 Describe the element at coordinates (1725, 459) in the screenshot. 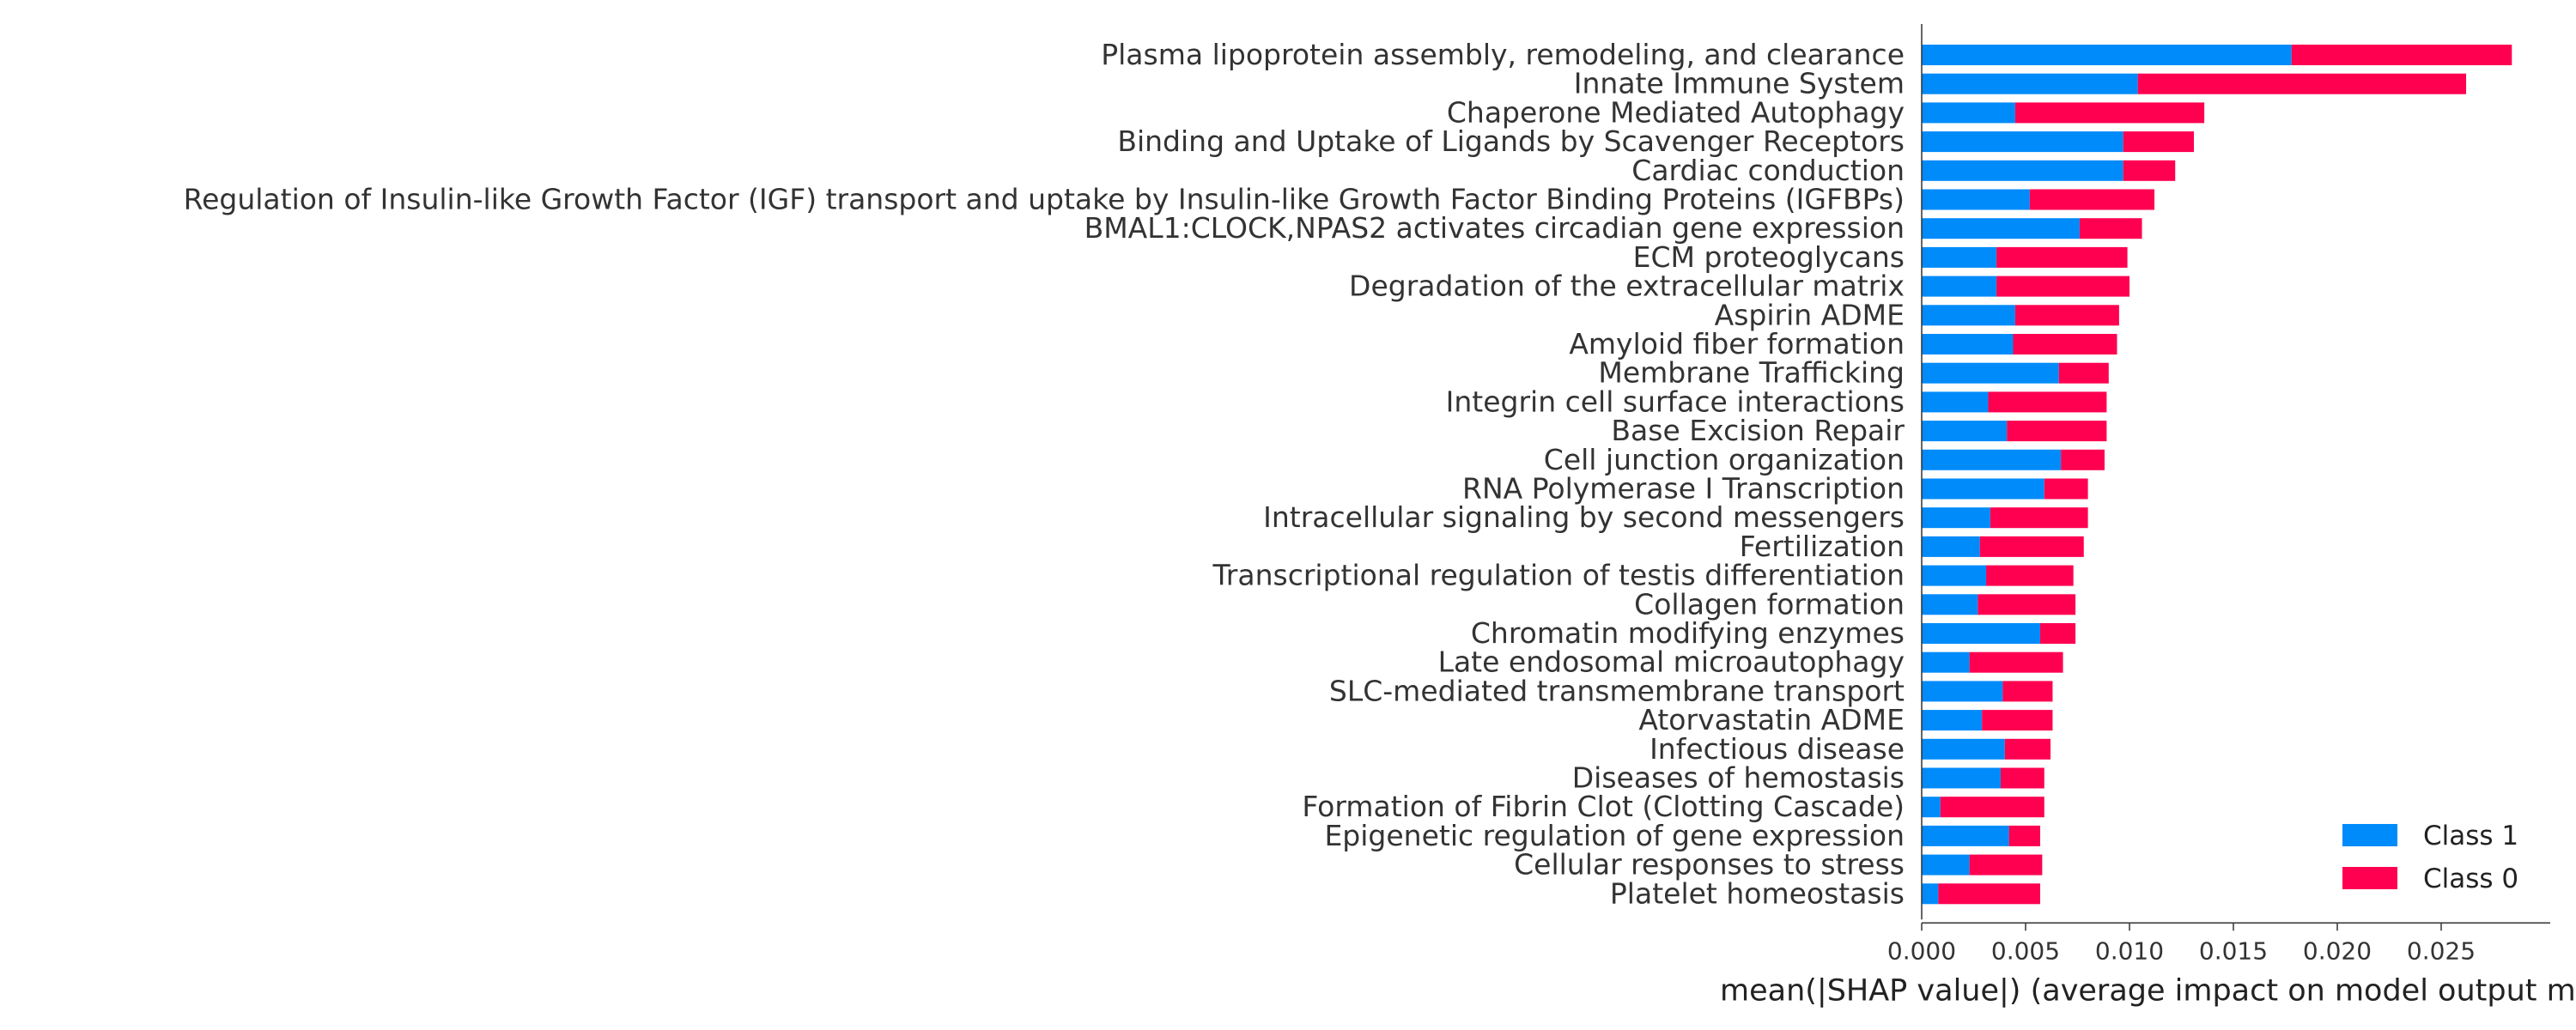

I see `category-label: Cell junction organization` at that location.